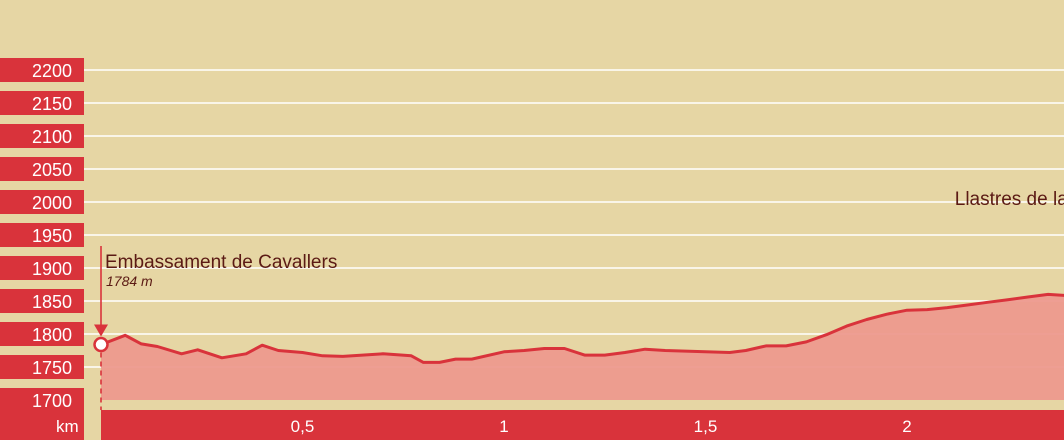  What do you see at coordinates (52, 335) in the screenshot?
I see `y-tick-label-1800: 1800` at bounding box center [52, 335].